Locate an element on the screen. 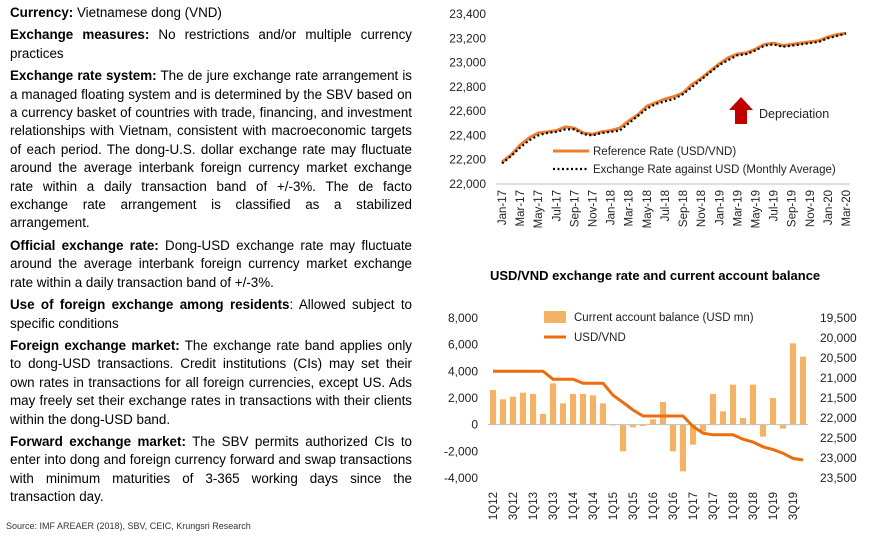  x-tick-label: May-17 is located at coordinates (539, 209).